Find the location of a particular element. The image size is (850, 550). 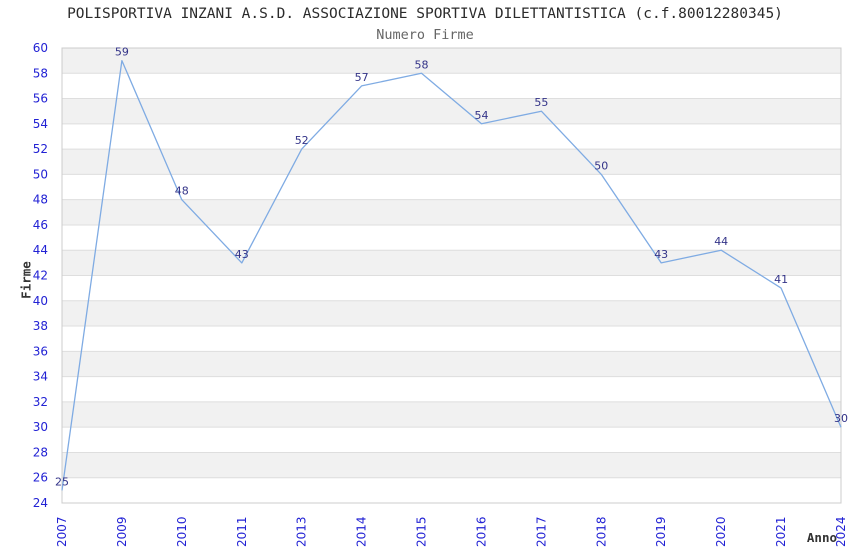

y-tick-label: 44 is located at coordinates (40, 250).